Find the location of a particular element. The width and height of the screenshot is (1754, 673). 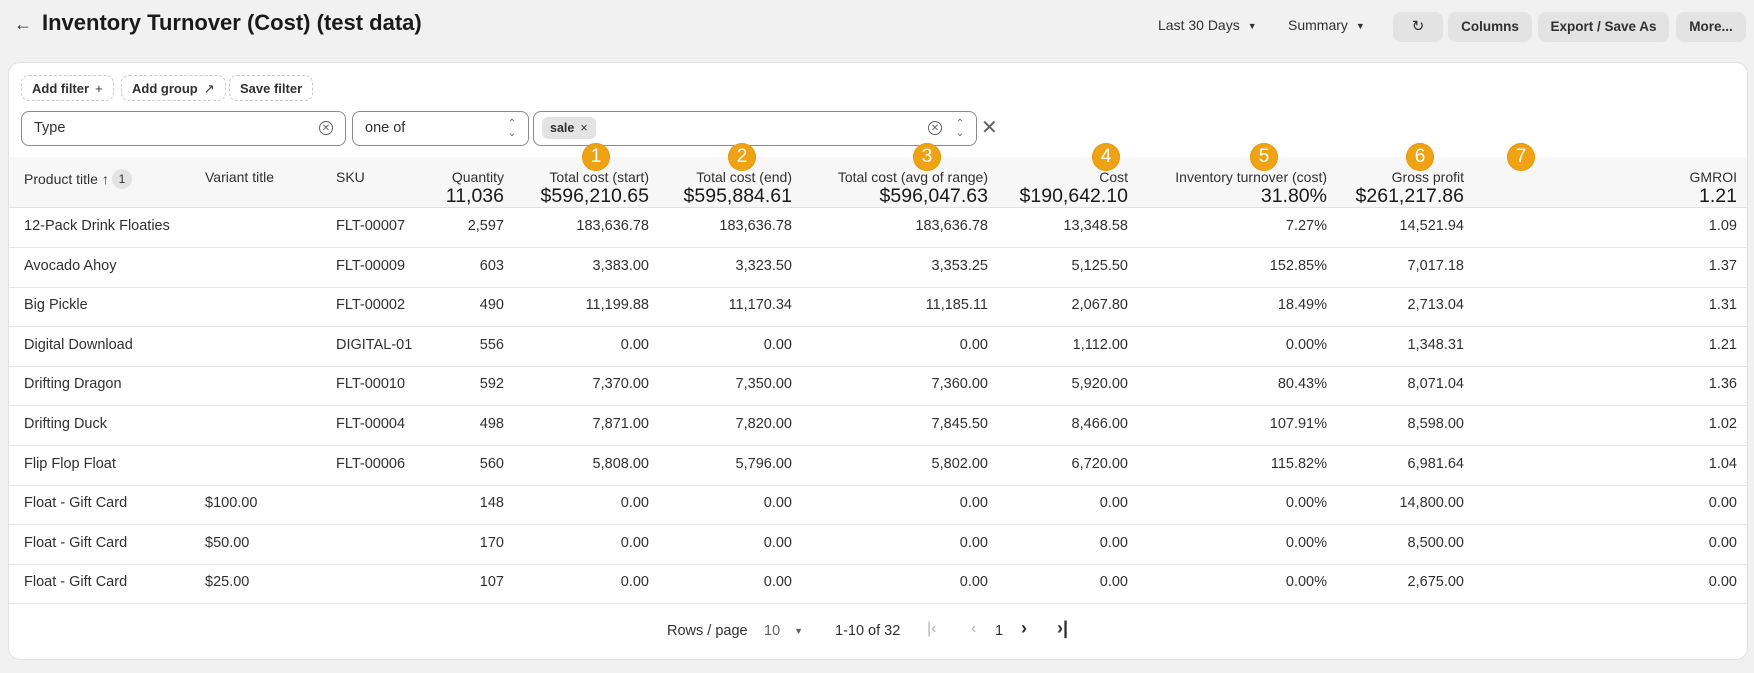

next-page-icon: › is located at coordinates (1024, 628).